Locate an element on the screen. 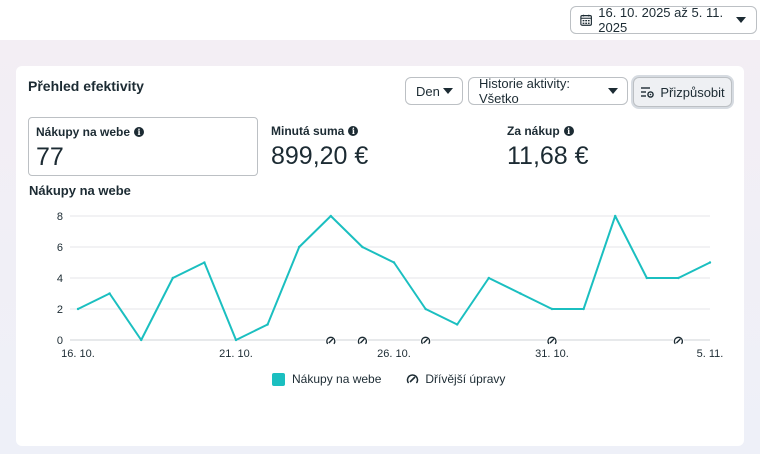  legend-label: Dřívější úpravy is located at coordinates (465, 379).